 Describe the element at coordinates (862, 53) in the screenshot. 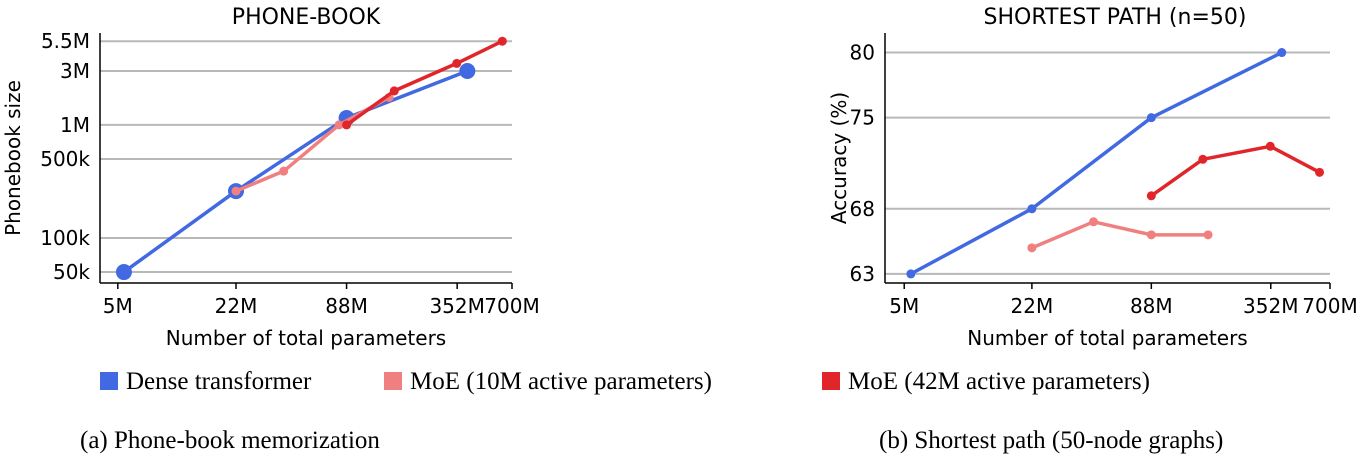

I see `y-tick-label: 80` at that location.